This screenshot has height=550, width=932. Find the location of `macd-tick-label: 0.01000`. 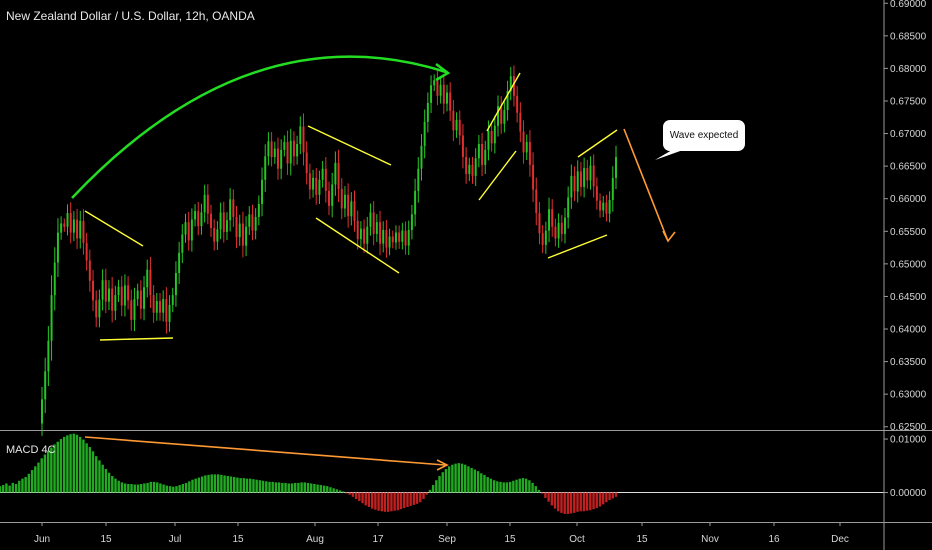

macd-tick-label: 0.01000 is located at coordinates (908, 440).